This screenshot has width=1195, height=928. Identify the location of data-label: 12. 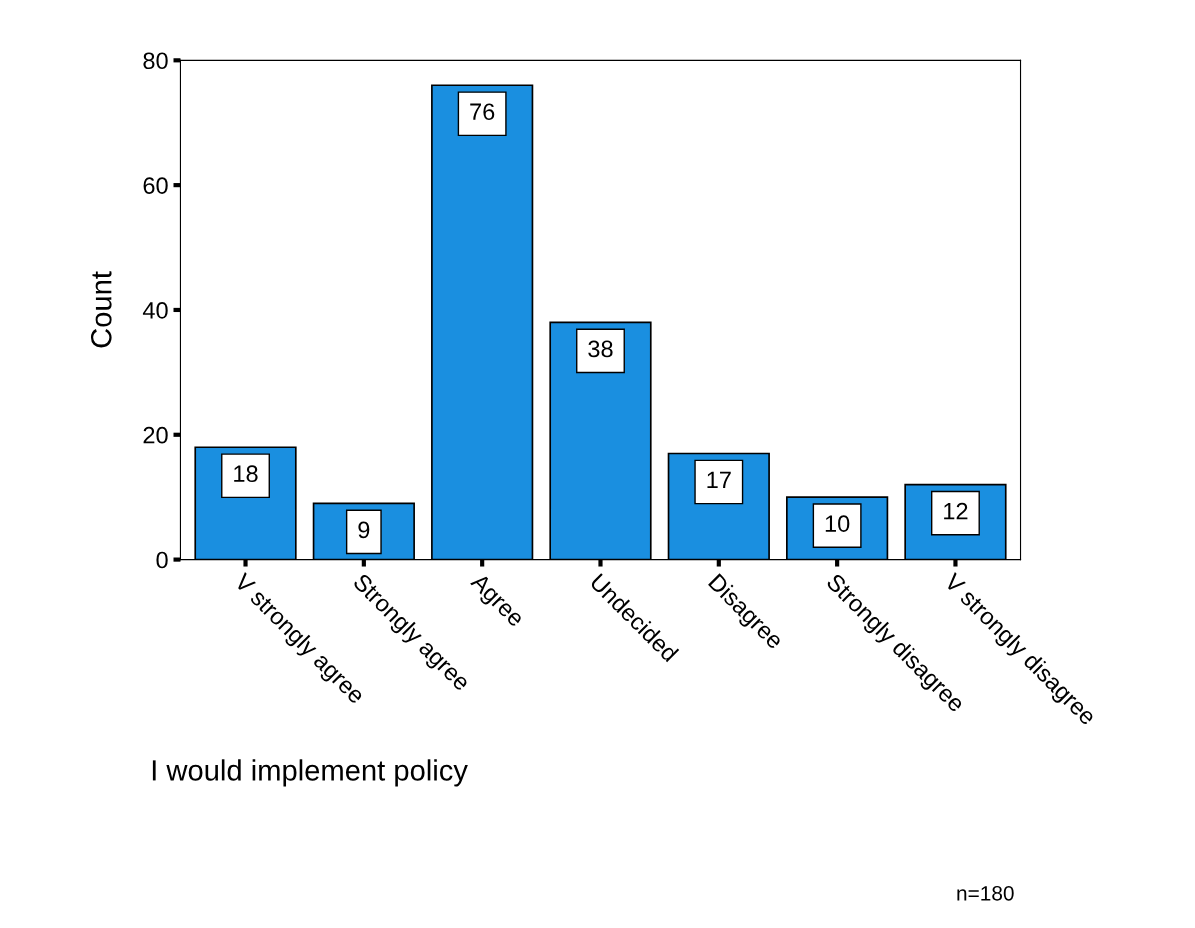
(956, 511).